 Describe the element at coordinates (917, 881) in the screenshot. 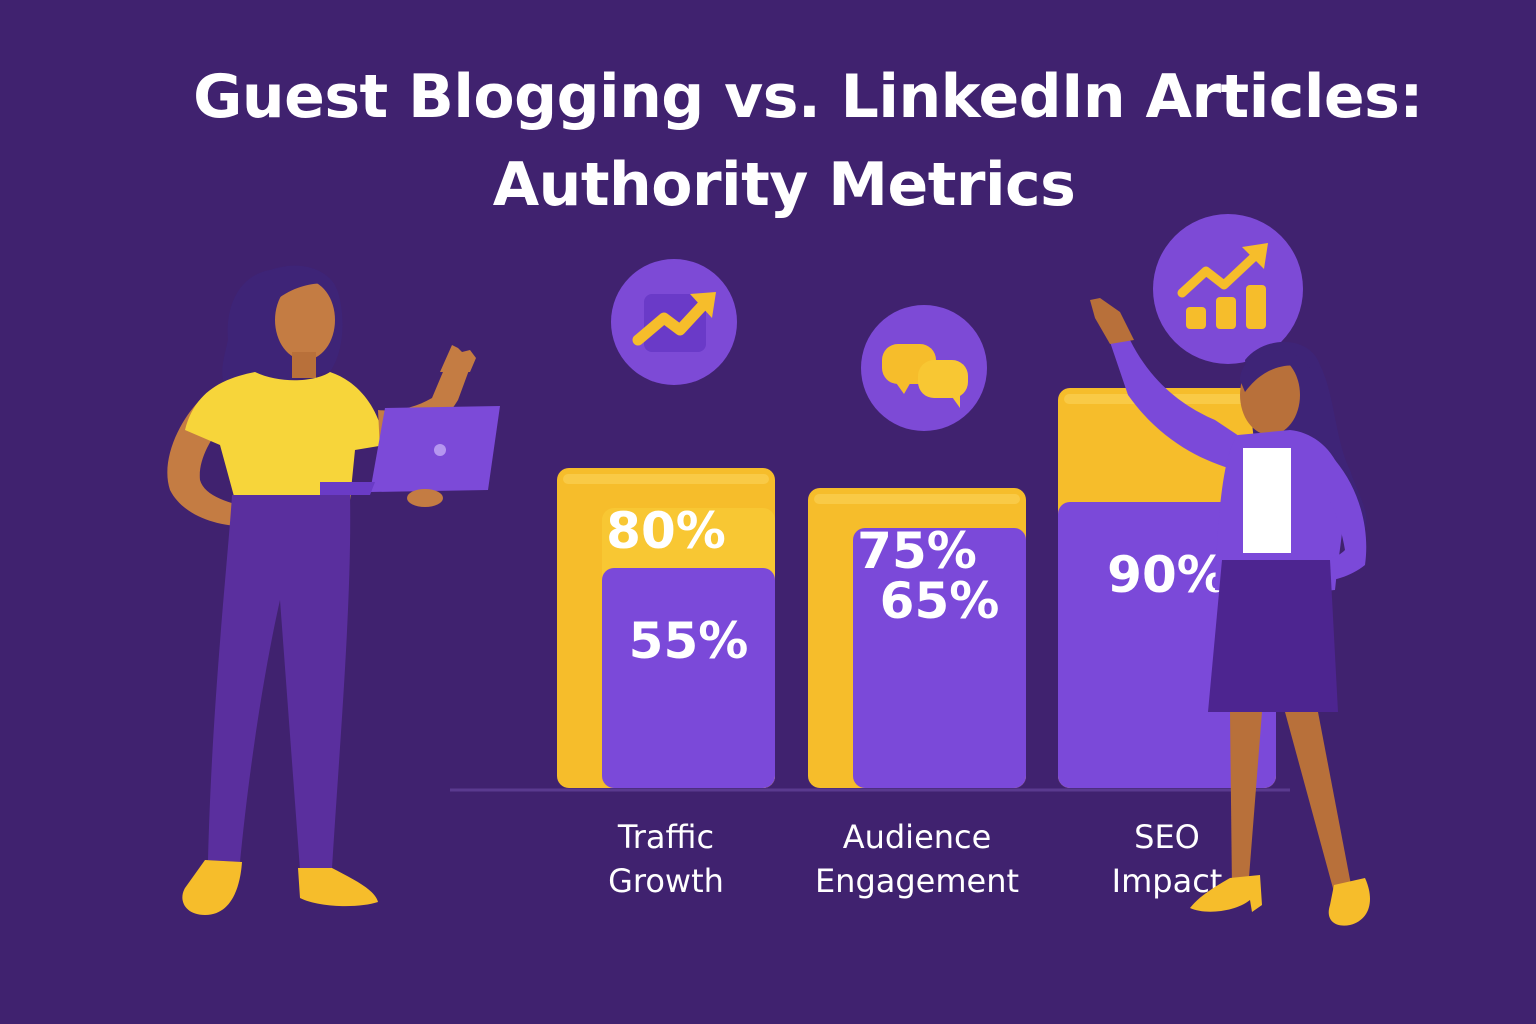

I see `category-label-audience-engagement-line-2: Engagement` at that location.